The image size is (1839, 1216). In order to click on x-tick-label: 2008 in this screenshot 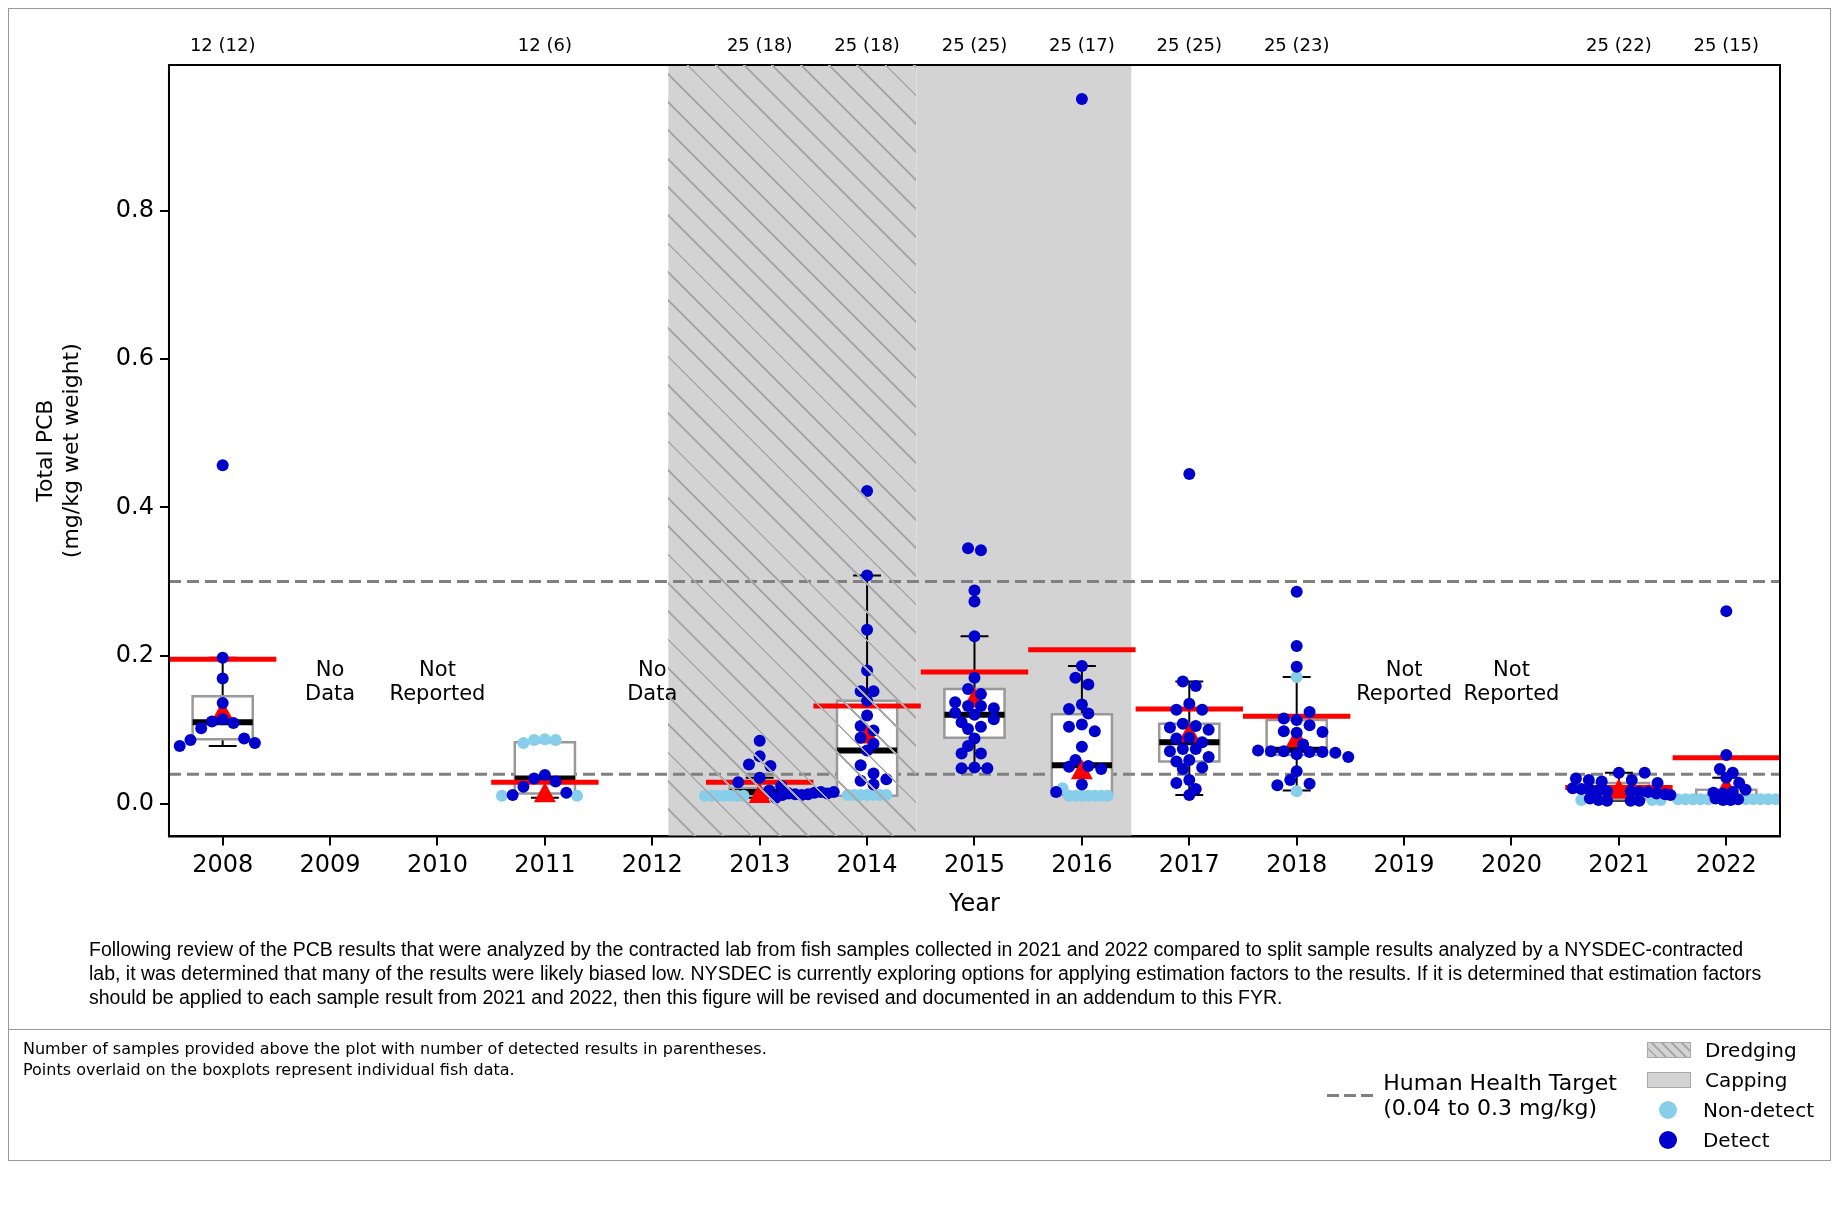, I will do `click(223, 864)`.